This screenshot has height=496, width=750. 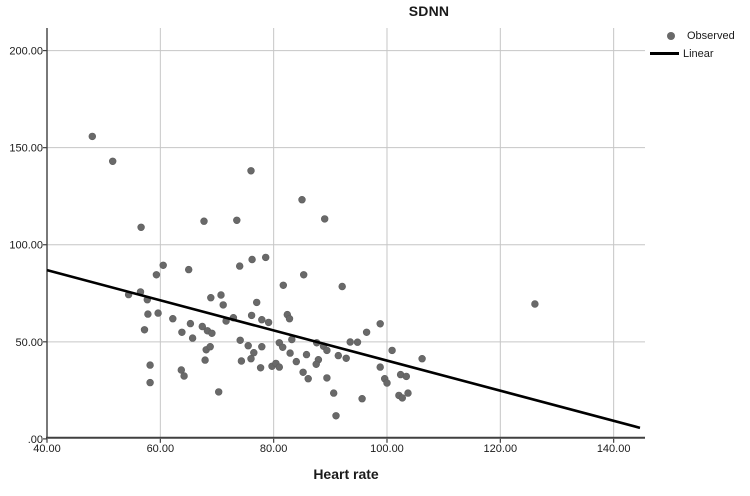 What do you see at coordinates (664, 53) in the screenshot?
I see `linear-marker-icon` at bounding box center [664, 53].